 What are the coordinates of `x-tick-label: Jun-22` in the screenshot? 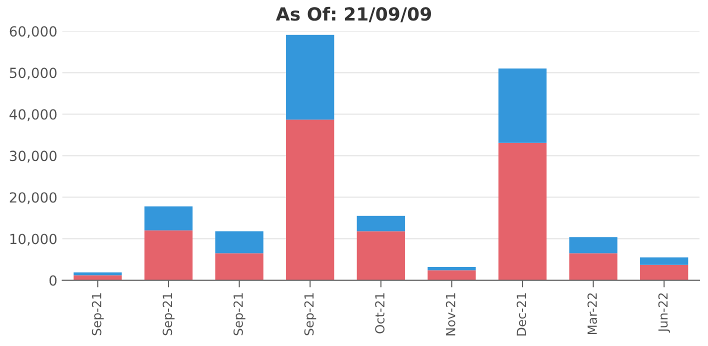 It's located at (664, 313).